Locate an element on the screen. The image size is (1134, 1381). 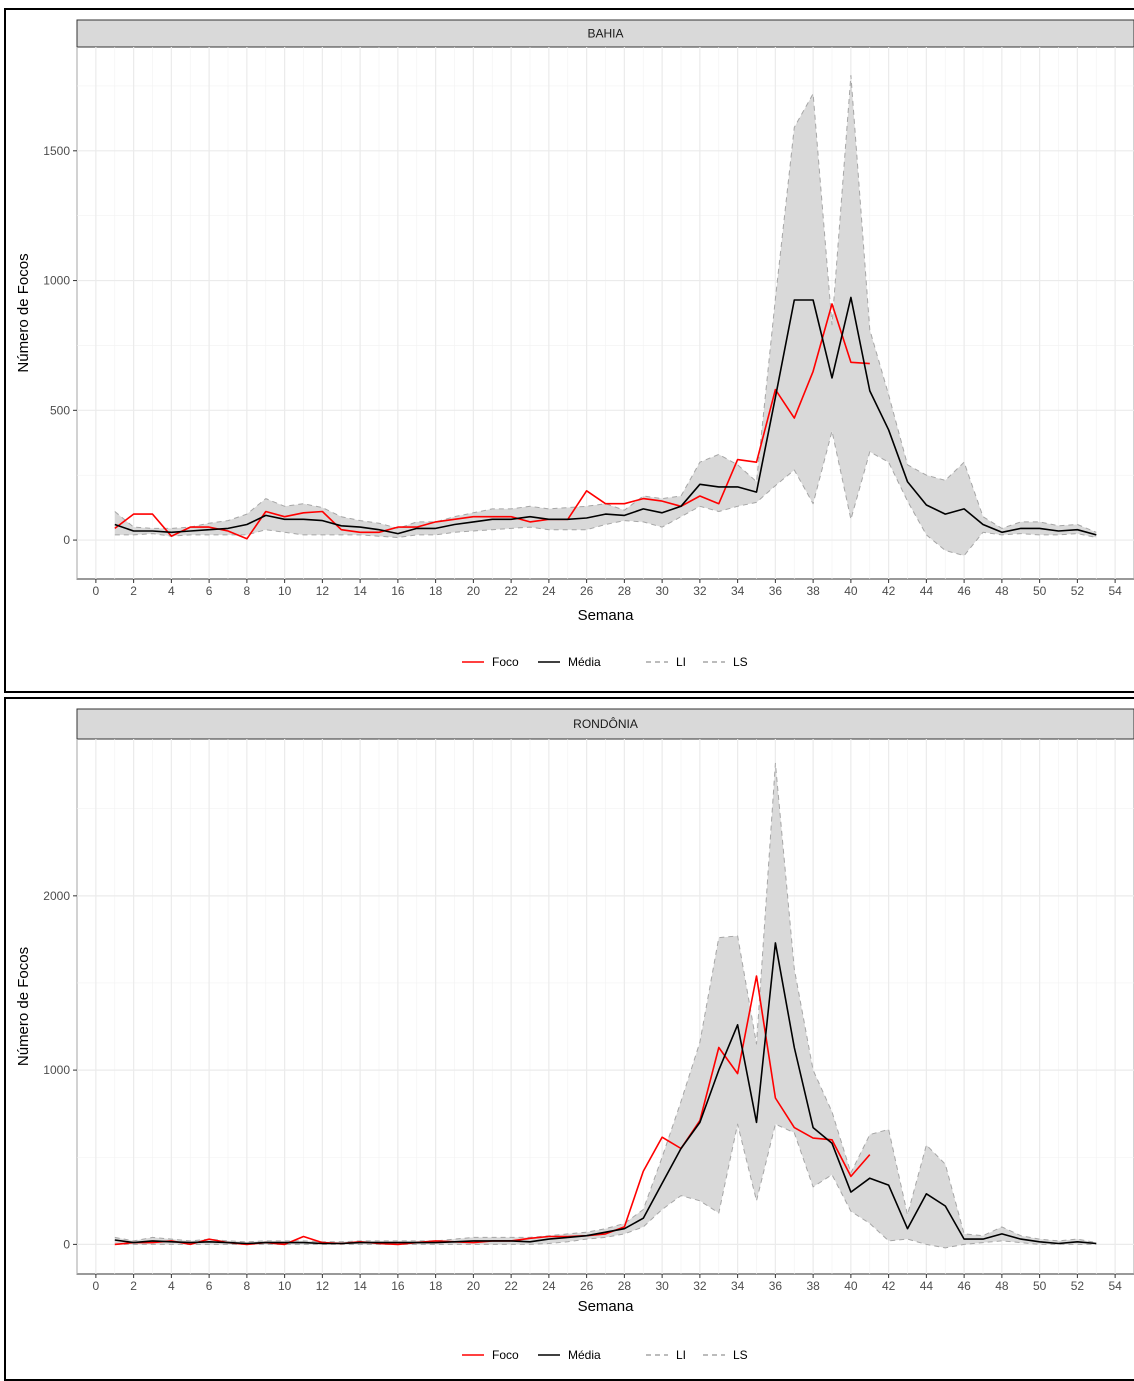
strip-background is located at coordinates (605, 33).